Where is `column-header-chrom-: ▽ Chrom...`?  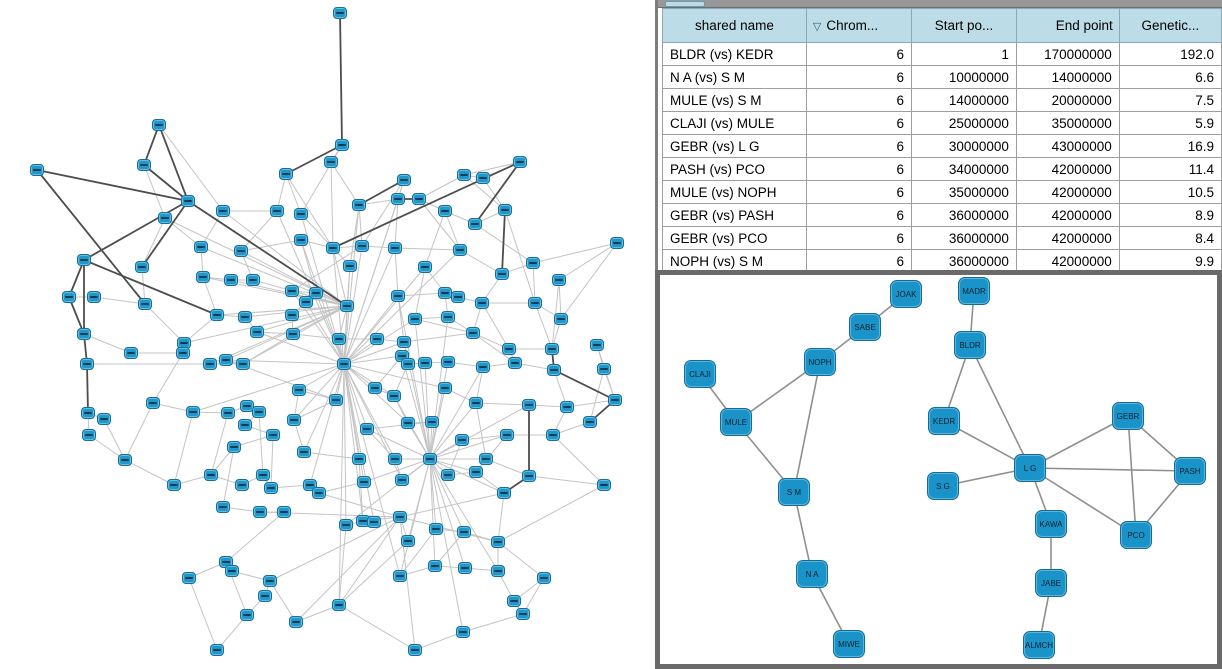
column-header-chrom-: ▽ Chrom... is located at coordinates (859, 25).